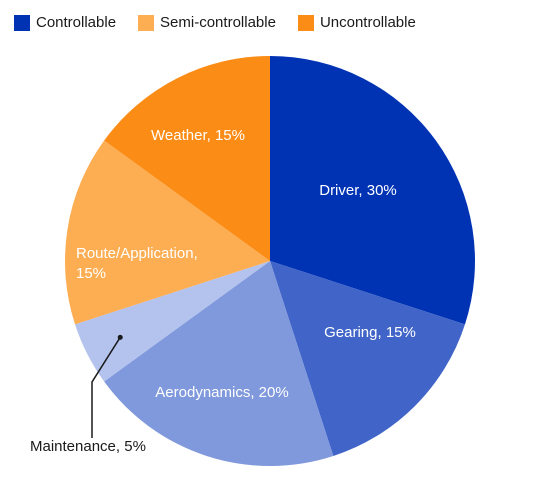 The width and height of the screenshot is (540, 479). Describe the element at coordinates (76, 22) in the screenshot. I see `legend-label-controllable: Controllable` at that location.